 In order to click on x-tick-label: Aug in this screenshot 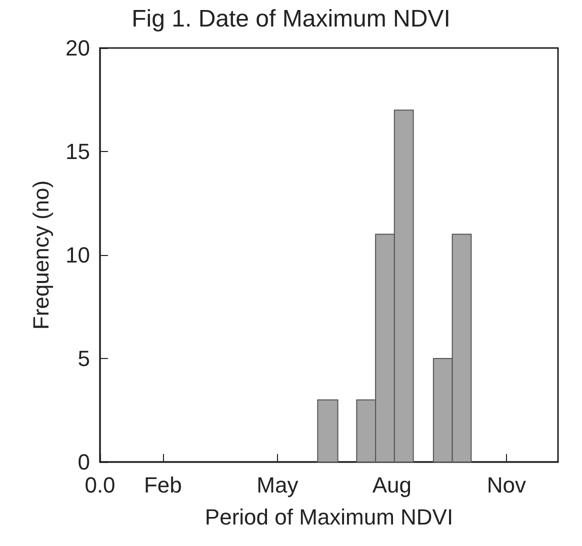, I will do `click(392, 485)`.